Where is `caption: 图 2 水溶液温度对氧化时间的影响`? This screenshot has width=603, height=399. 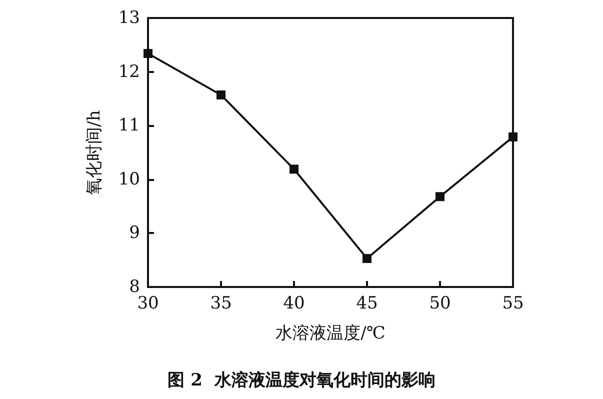
caption: 图 2 水溶液温度对氧化时间的影响 is located at coordinates (302, 380).